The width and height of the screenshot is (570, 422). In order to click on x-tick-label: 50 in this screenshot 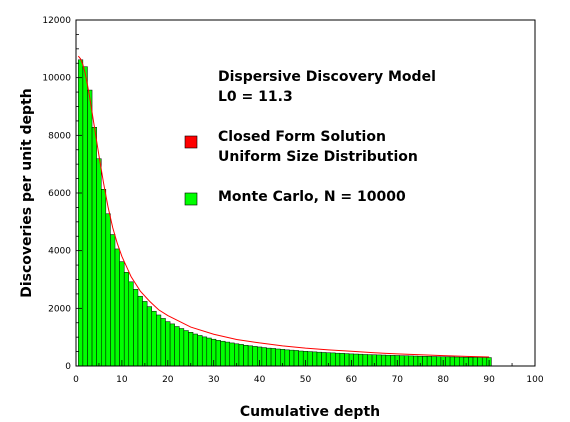, I will do `click(306, 380)`.